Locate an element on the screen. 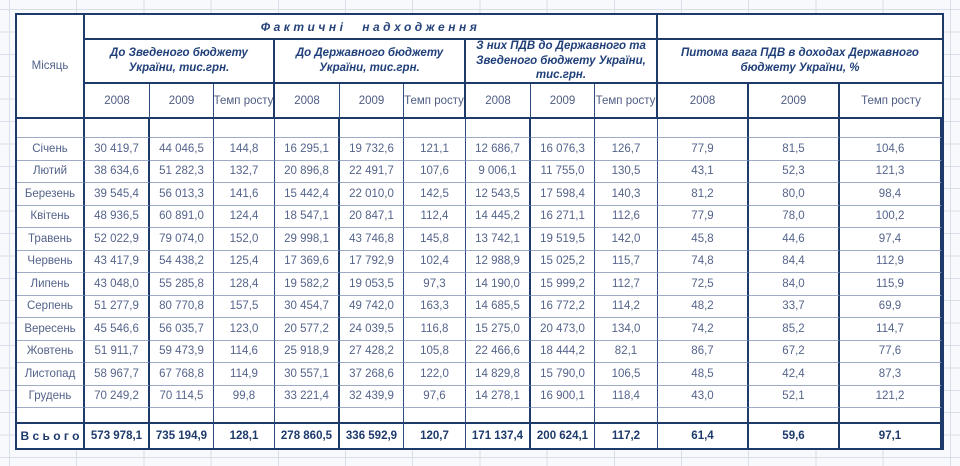  value-cell: 24 039,5 is located at coordinates (372, 329).